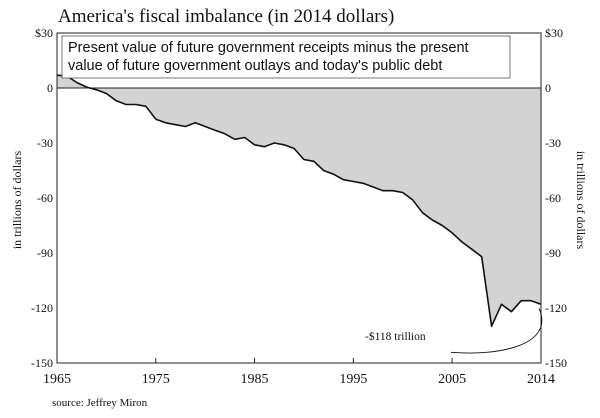 The width and height of the screenshot is (600, 418). Describe the element at coordinates (45, 143) in the screenshot. I see `y-tick-left: -30` at that location.